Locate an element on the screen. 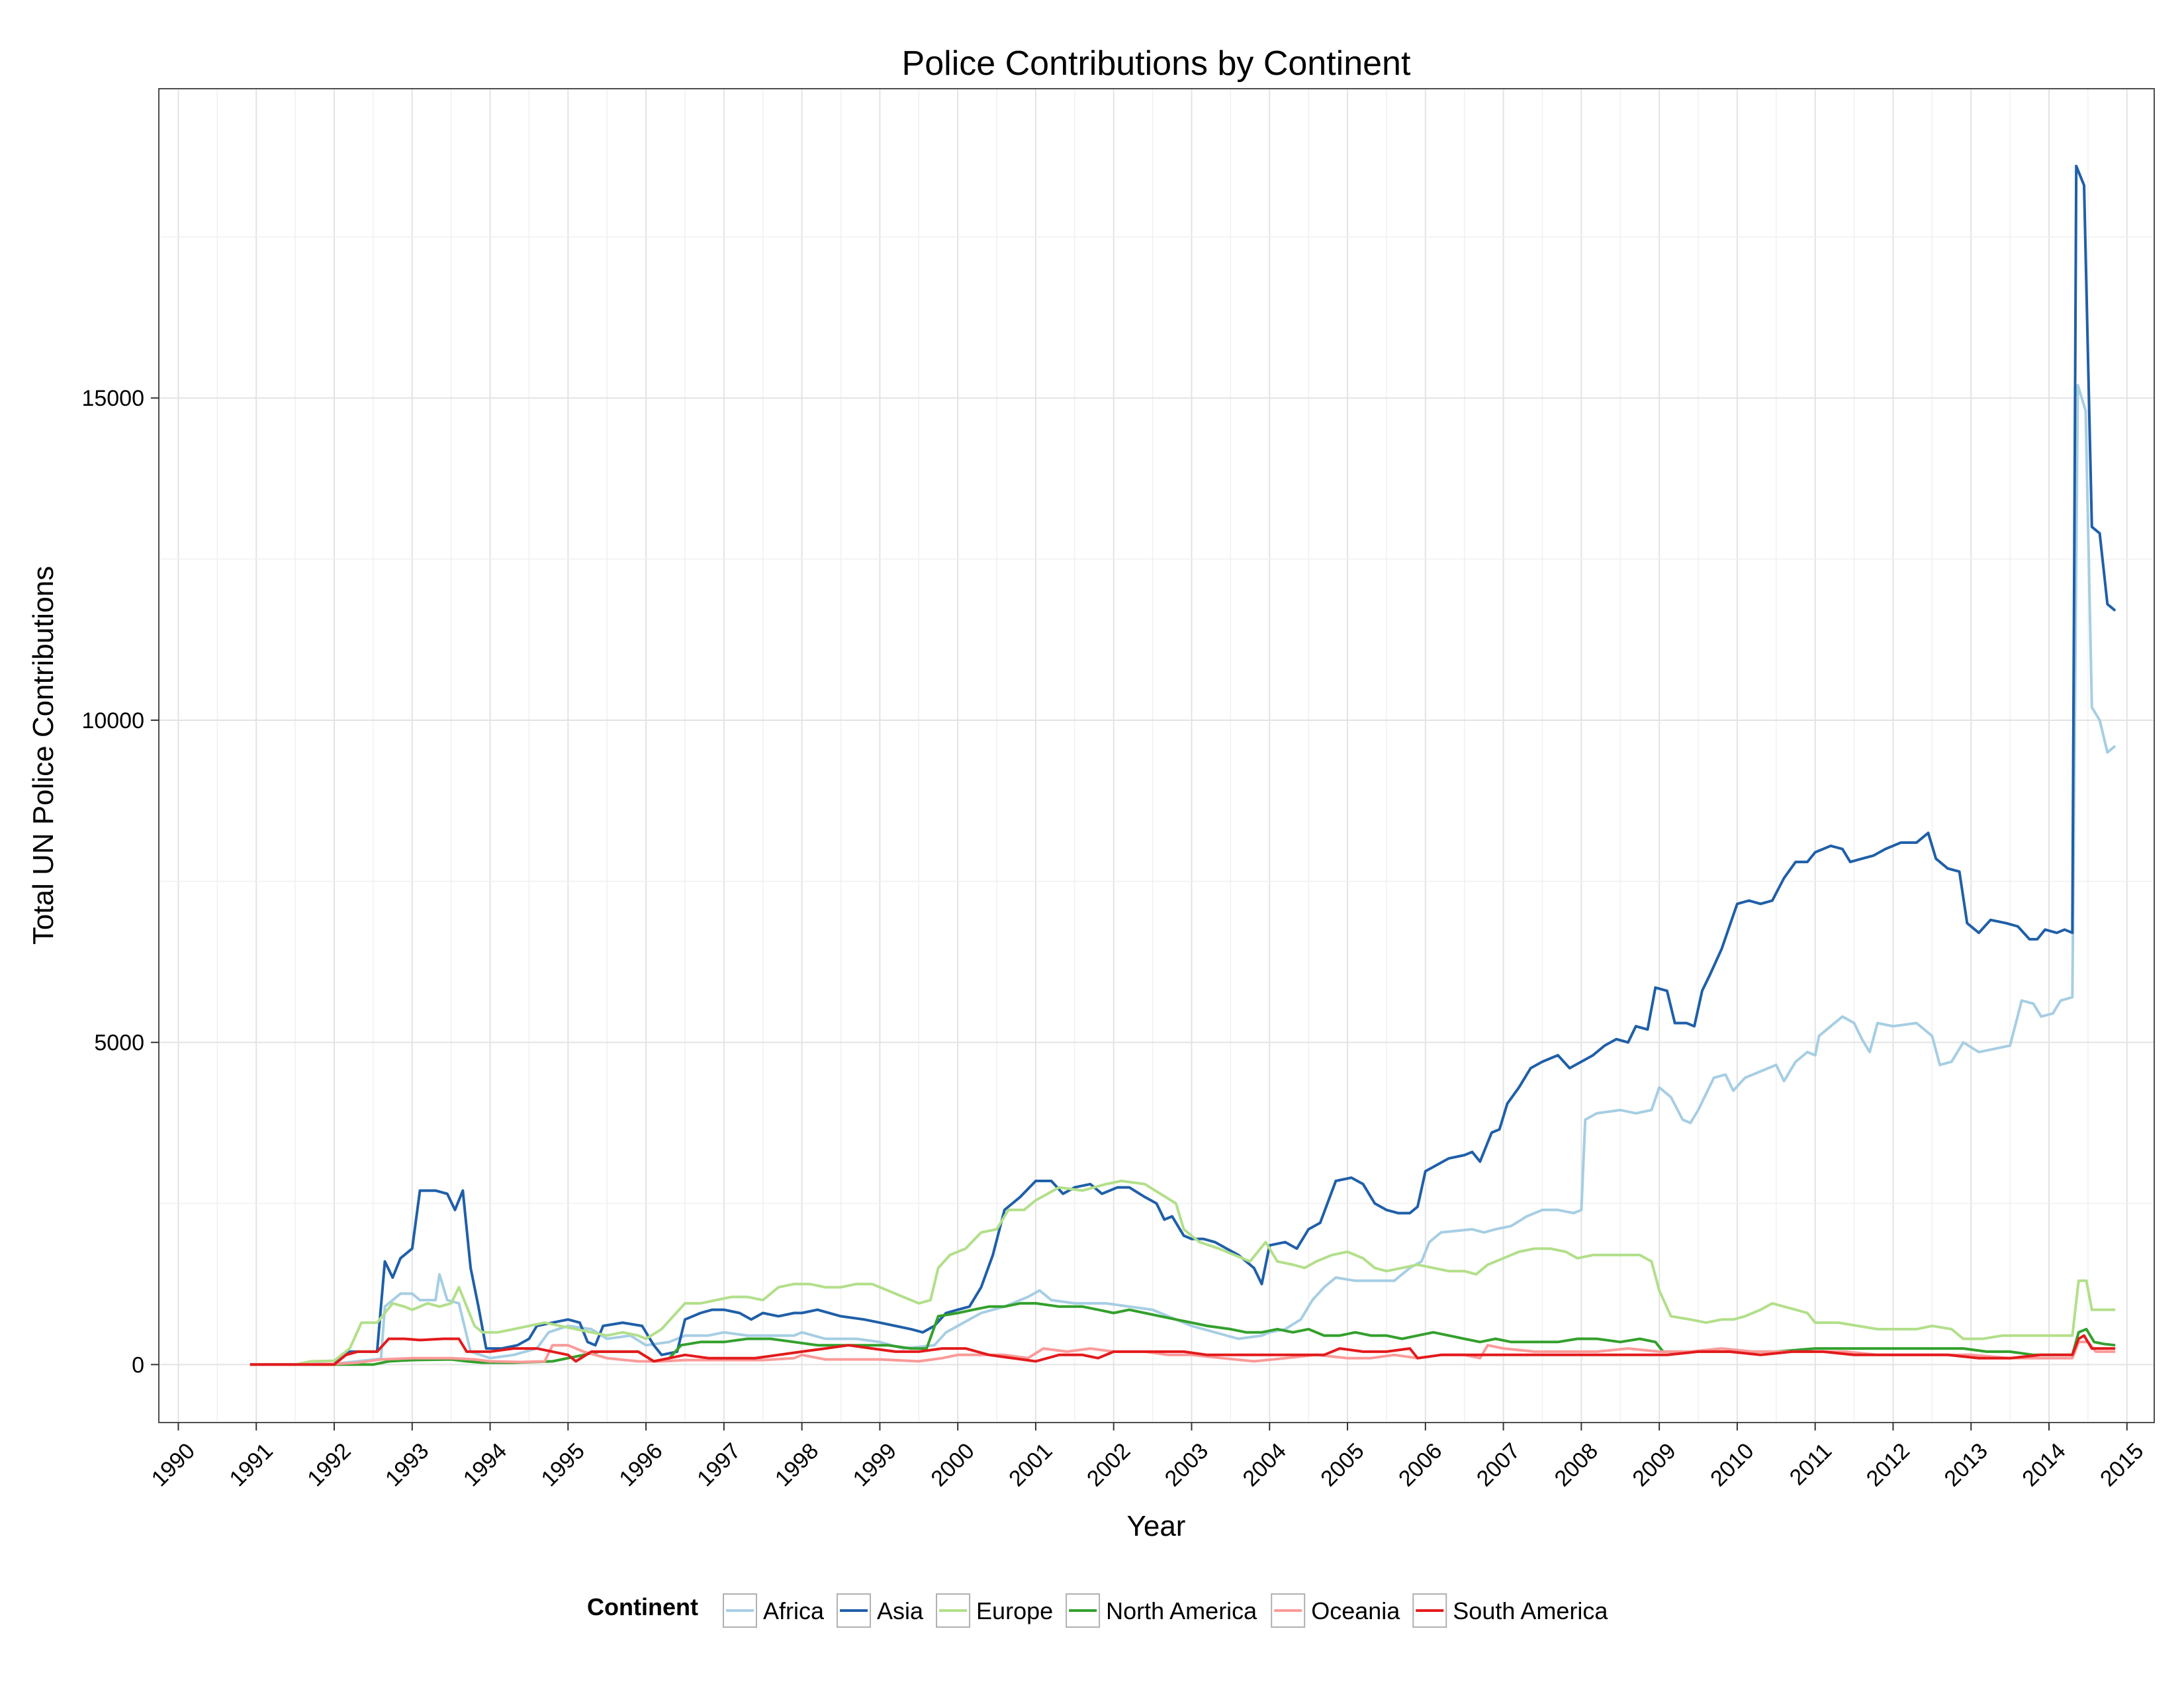 The height and width of the screenshot is (1688, 2184). y-tick-label: 15000 is located at coordinates (113, 398).